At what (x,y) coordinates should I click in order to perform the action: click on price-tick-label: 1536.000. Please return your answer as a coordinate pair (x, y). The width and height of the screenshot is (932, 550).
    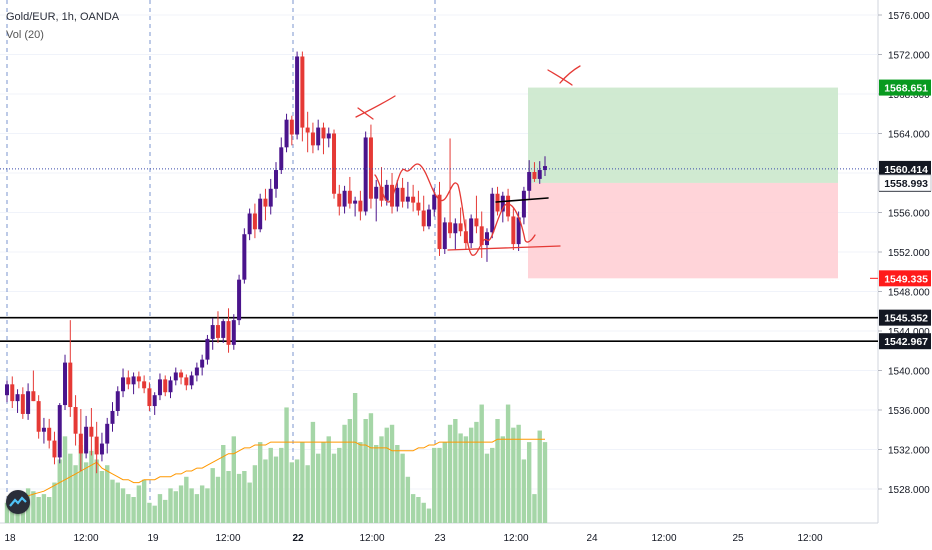
    Looking at the image, I should click on (909, 411).